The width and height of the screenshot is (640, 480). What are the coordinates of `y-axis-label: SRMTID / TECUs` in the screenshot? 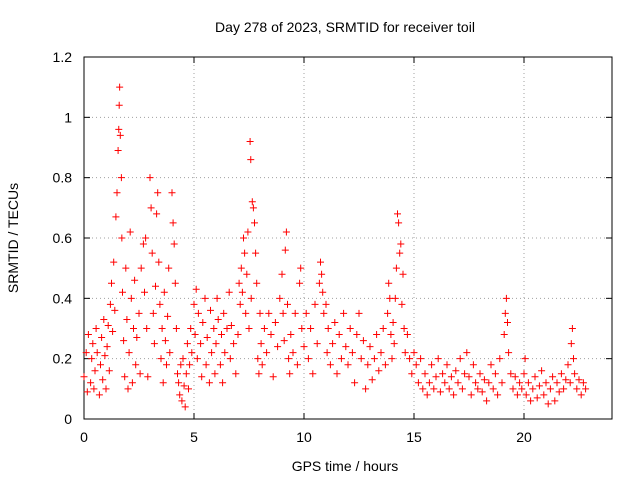 It's located at (13, 238).